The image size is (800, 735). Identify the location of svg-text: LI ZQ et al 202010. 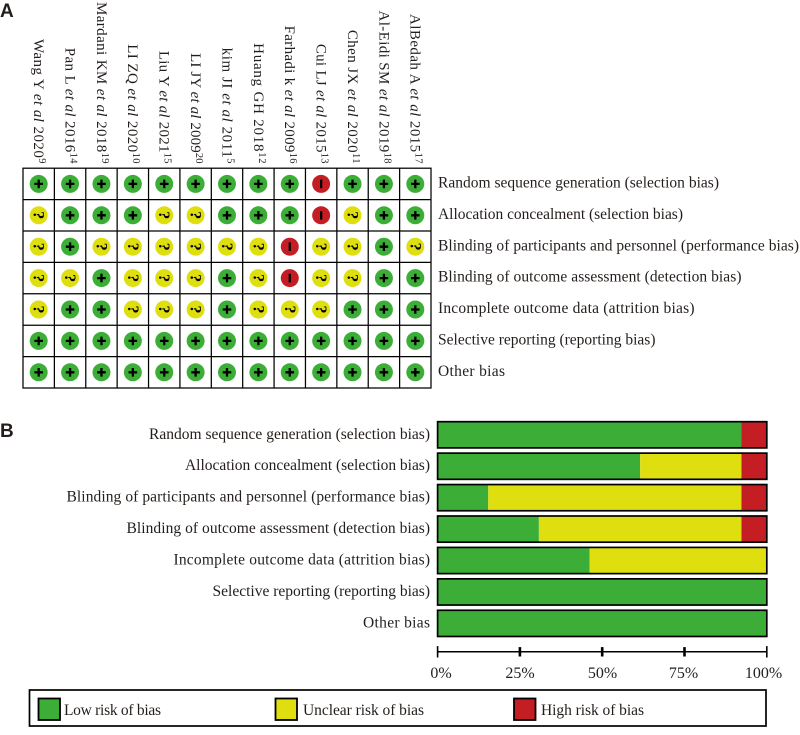
(132, 103).